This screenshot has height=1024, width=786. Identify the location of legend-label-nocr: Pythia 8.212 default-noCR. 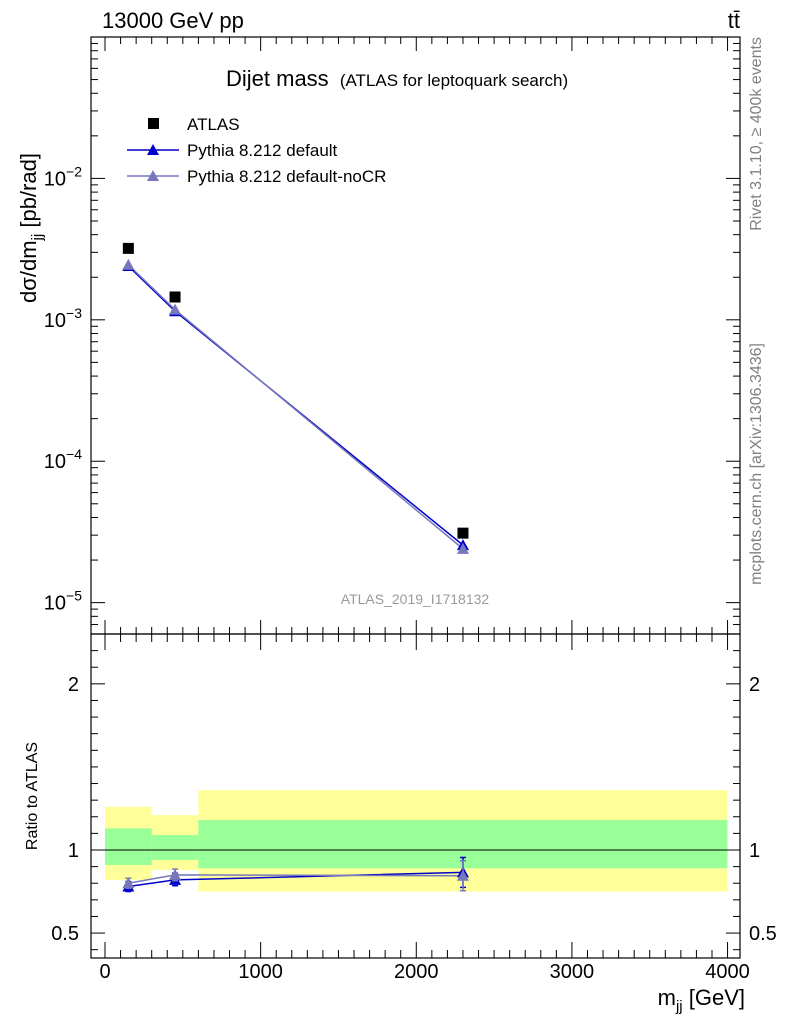
(286, 176).